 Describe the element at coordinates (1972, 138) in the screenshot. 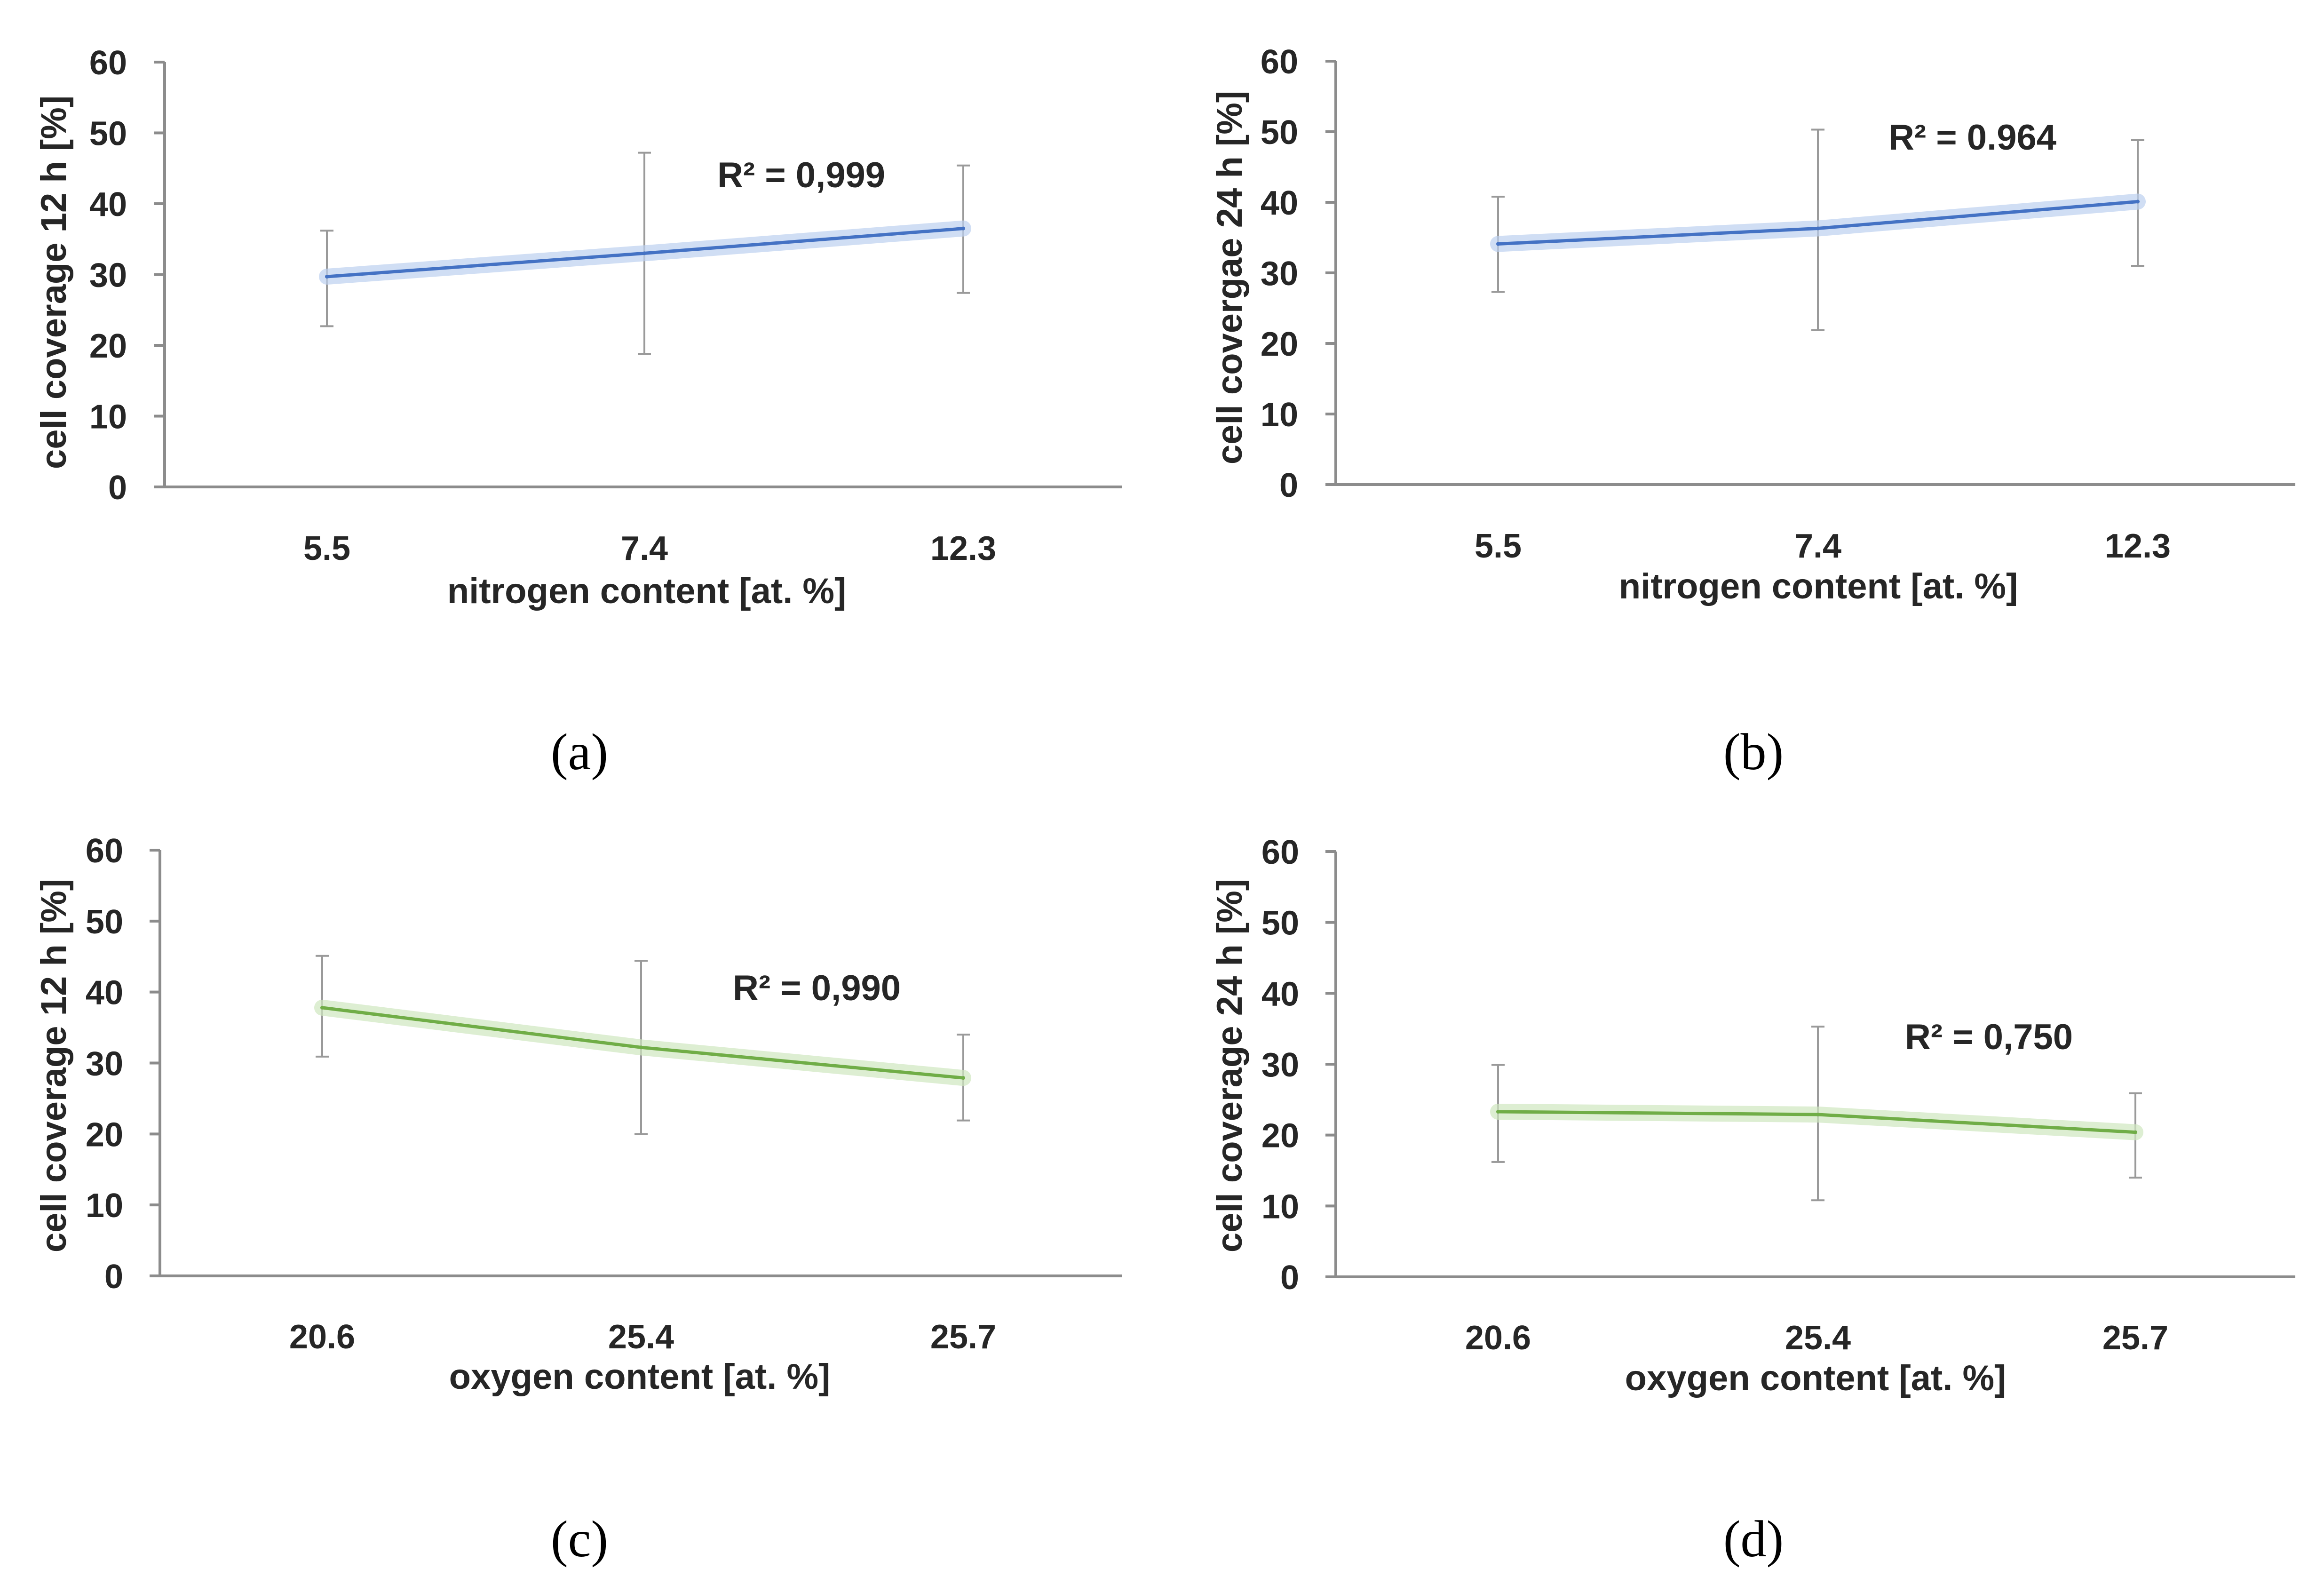

I see `r-squared-annotation: R² = 0.964` at that location.